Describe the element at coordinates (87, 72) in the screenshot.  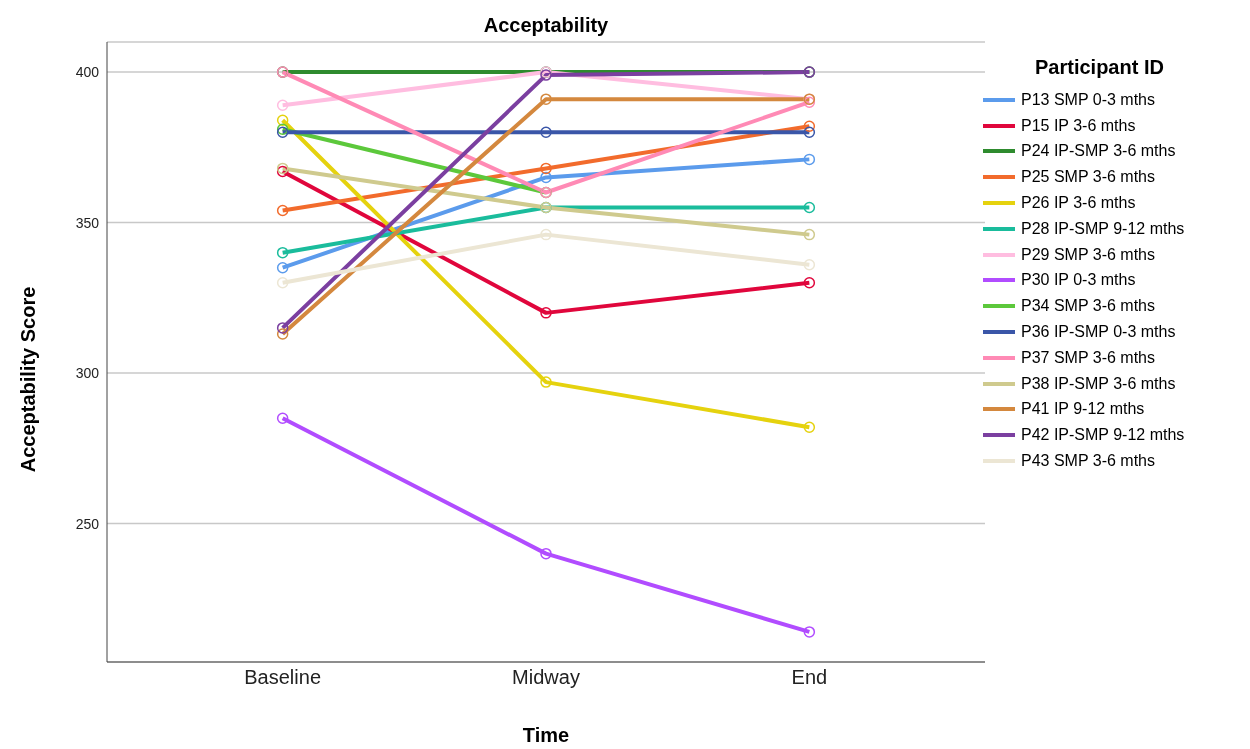
I see `y-tick-label: 400` at that location.